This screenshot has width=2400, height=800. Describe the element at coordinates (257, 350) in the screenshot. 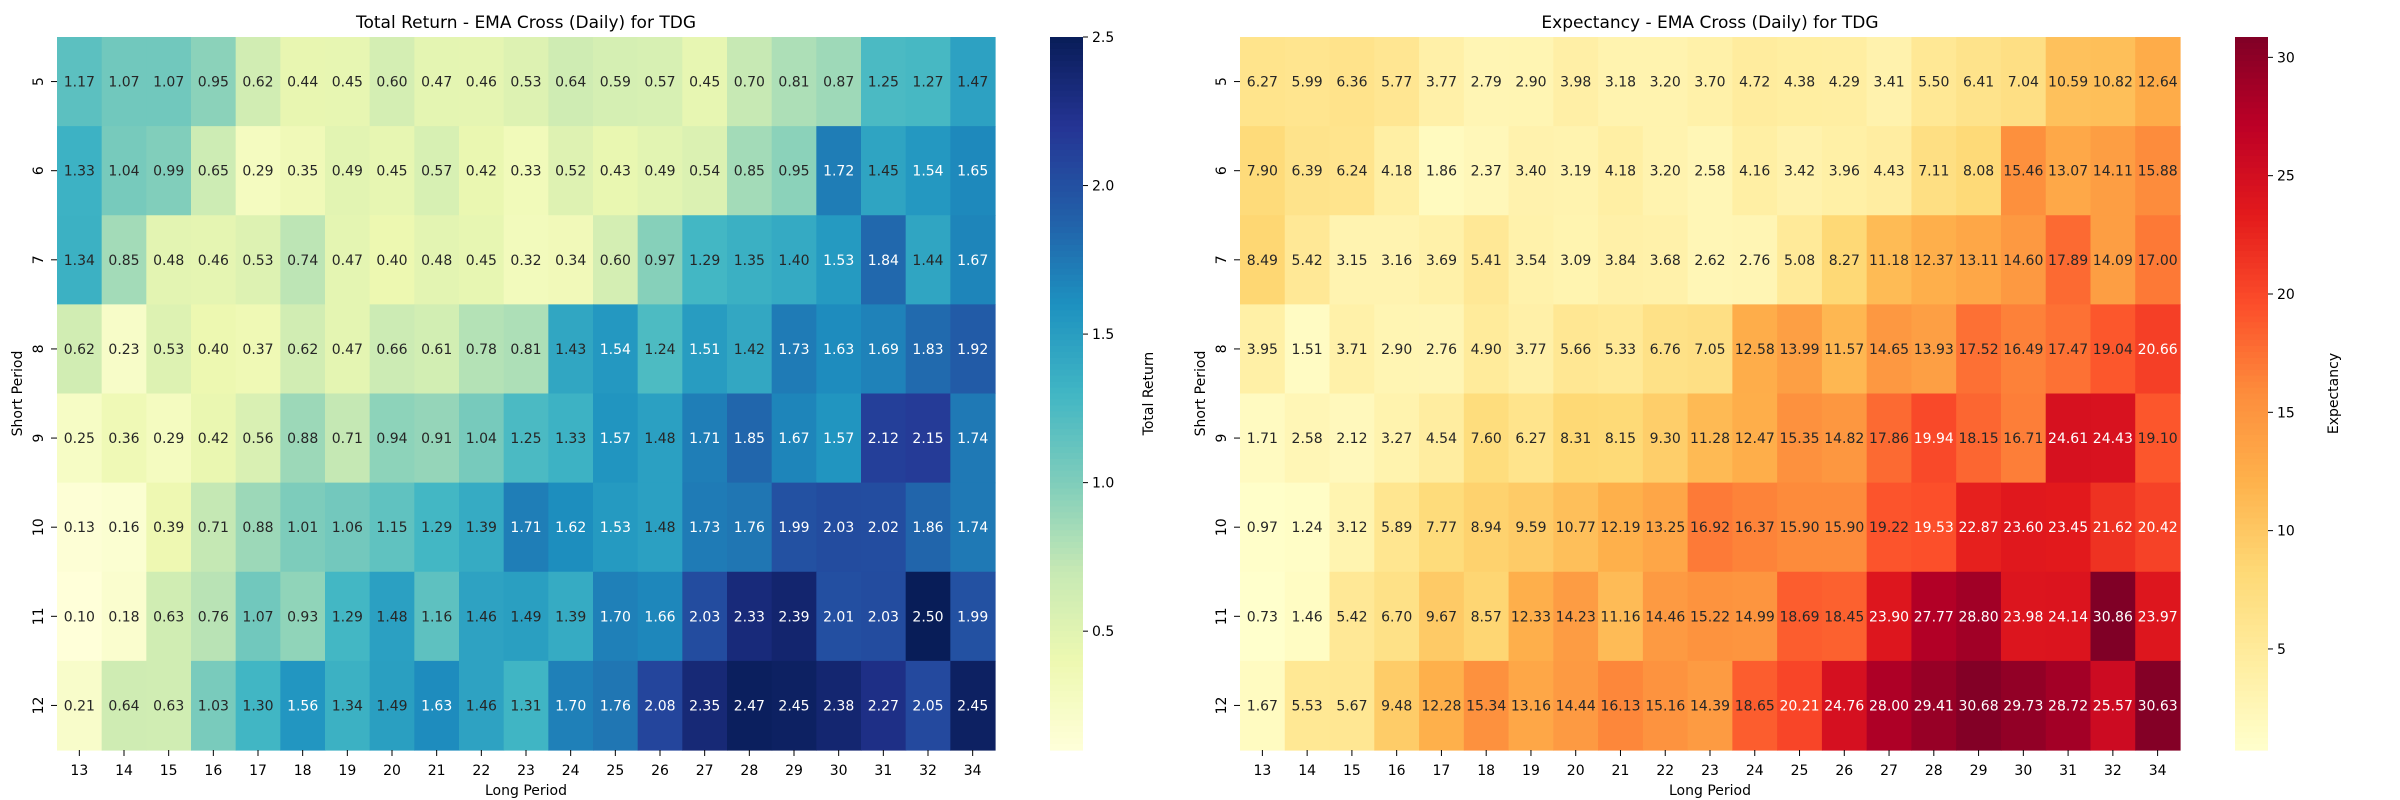

I see `cell-value-label: 0.37` at that location.